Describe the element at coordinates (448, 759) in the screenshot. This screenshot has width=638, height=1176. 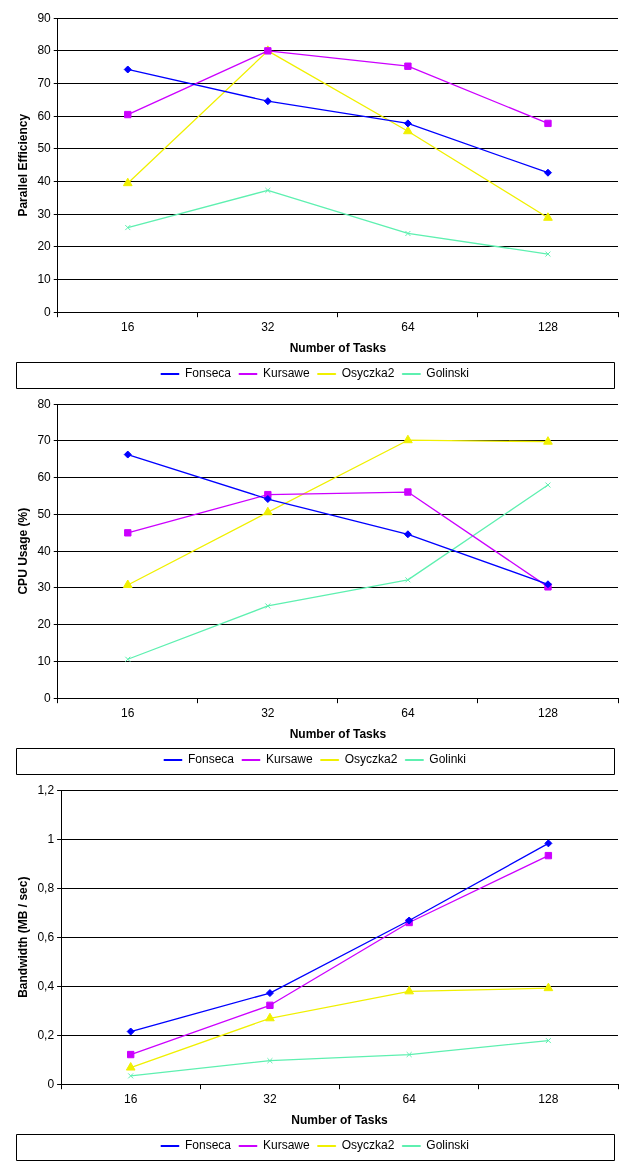
I see `legend-label: Golinki` at that location.